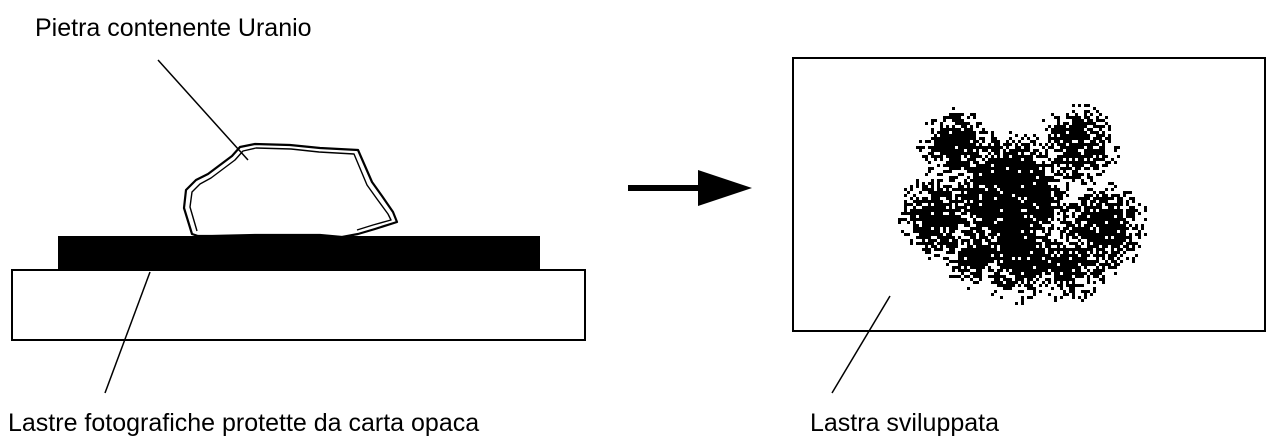 This screenshot has height=441, width=1266. I want to click on stone-label: Pietra contenente Uranio, so click(173, 28).